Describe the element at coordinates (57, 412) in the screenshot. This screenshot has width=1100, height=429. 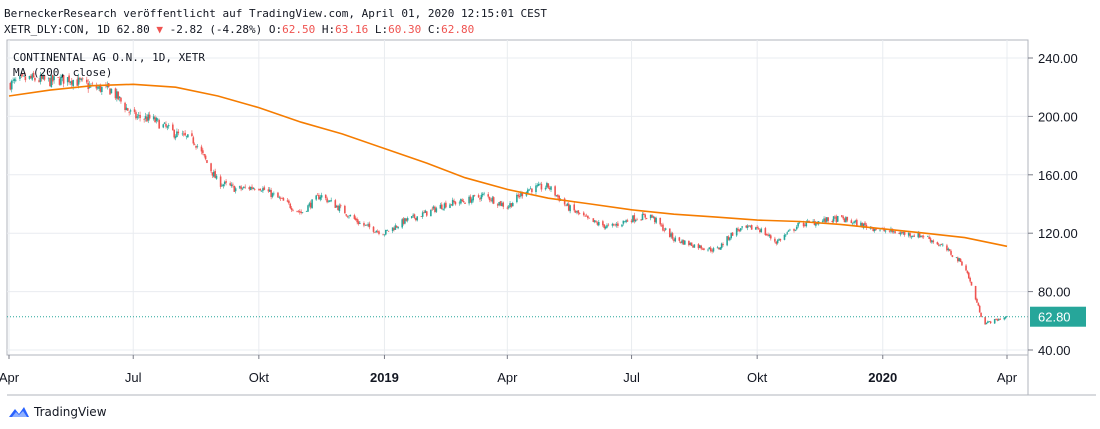
I see `tradingview-brand: TradingView` at that location.